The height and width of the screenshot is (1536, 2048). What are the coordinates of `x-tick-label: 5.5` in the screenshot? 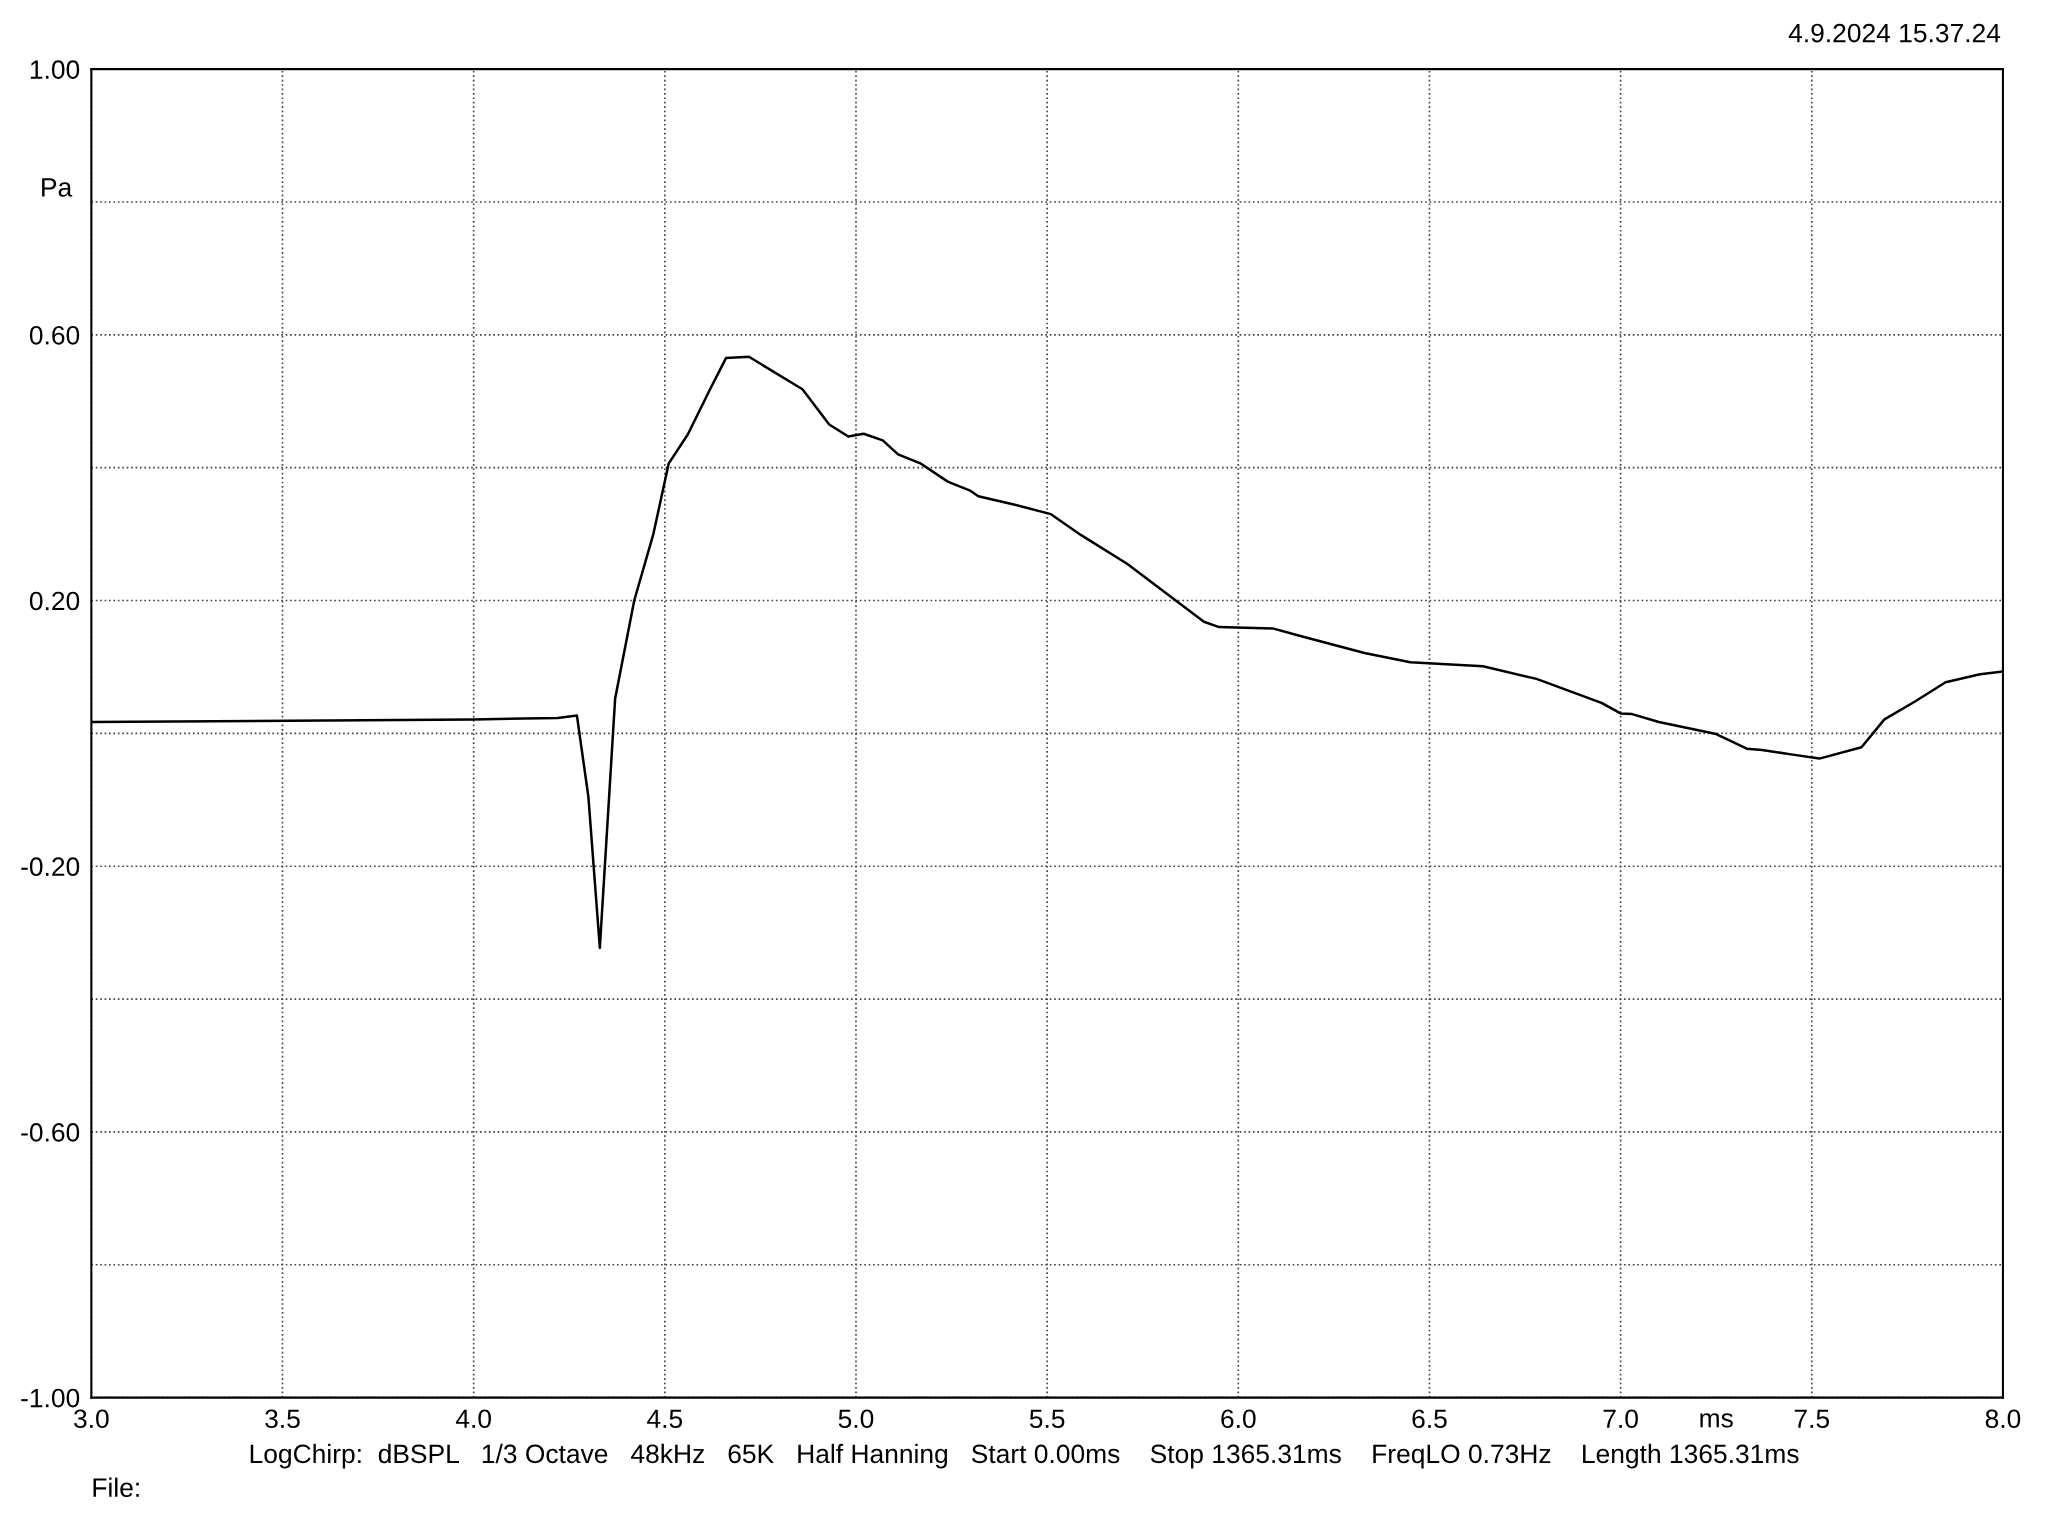 It's located at (1047, 1419).